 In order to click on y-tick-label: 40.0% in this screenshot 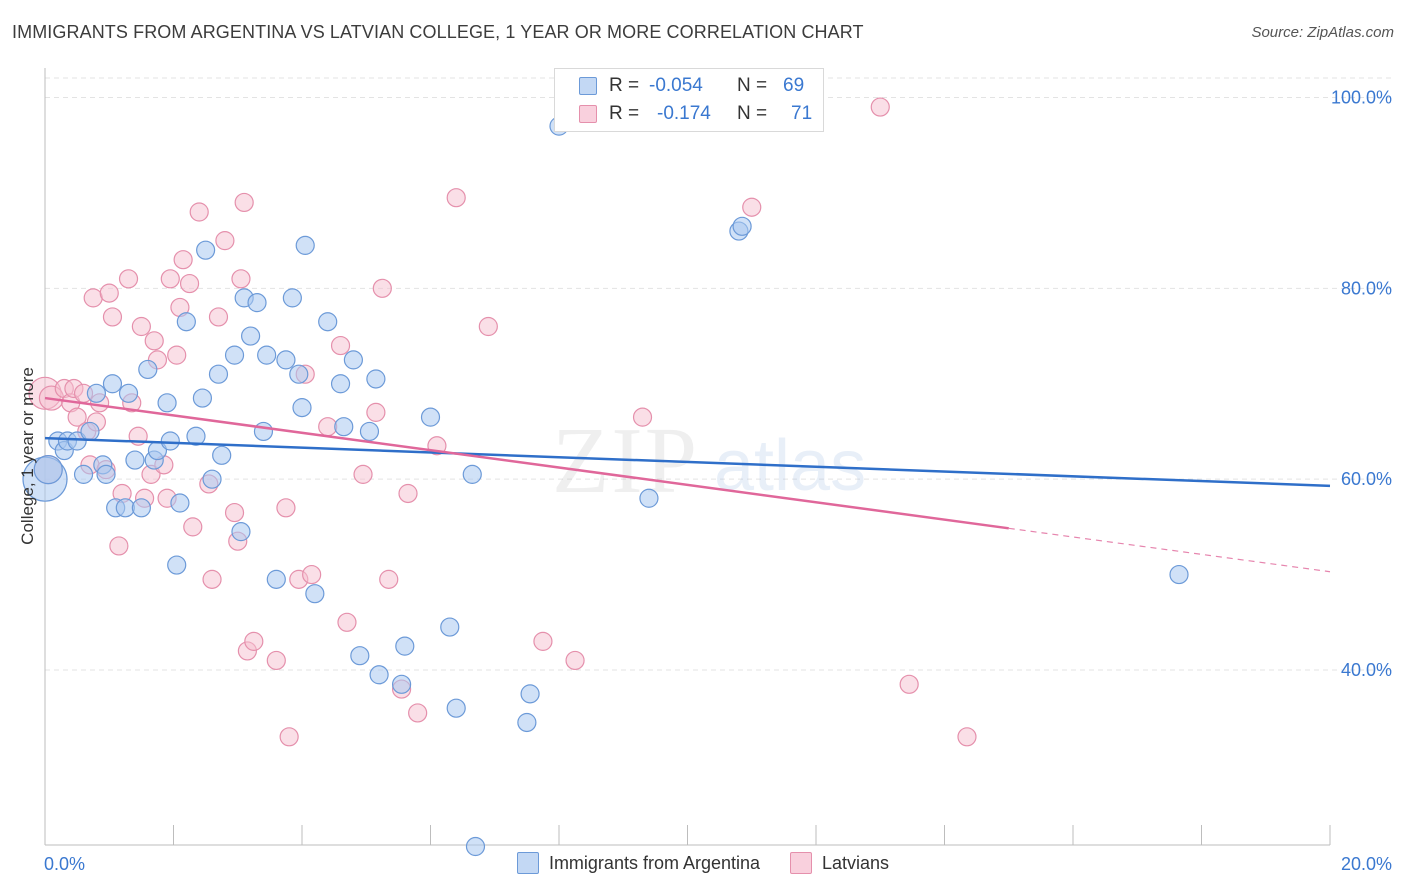, I will do `click(1366, 670)`.